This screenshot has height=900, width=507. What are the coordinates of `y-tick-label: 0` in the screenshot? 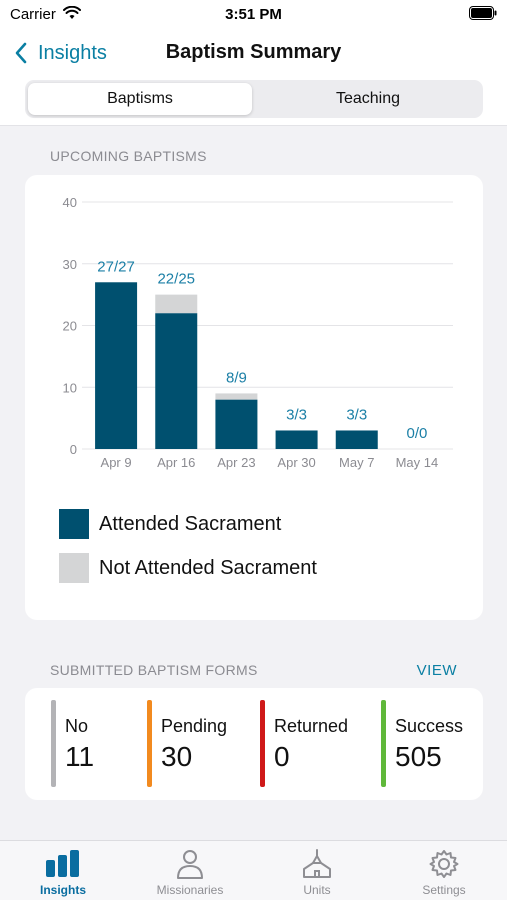 It's located at (73, 449).